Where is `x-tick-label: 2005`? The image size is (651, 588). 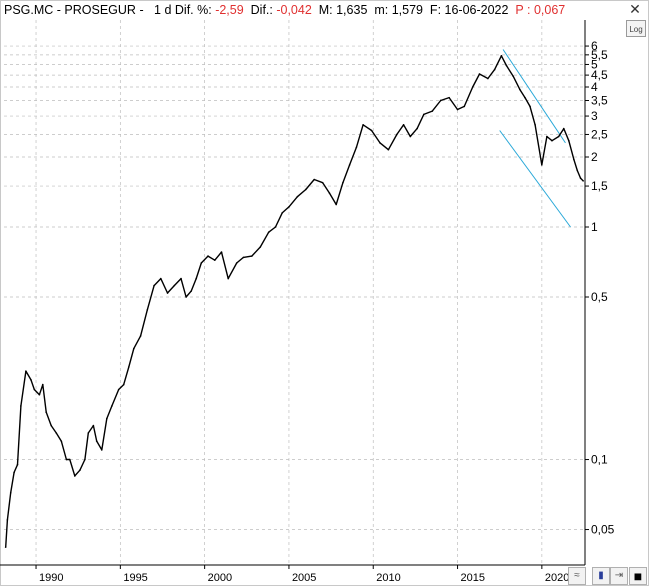
x-tick-label: 2005 is located at coordinates (304, 578).